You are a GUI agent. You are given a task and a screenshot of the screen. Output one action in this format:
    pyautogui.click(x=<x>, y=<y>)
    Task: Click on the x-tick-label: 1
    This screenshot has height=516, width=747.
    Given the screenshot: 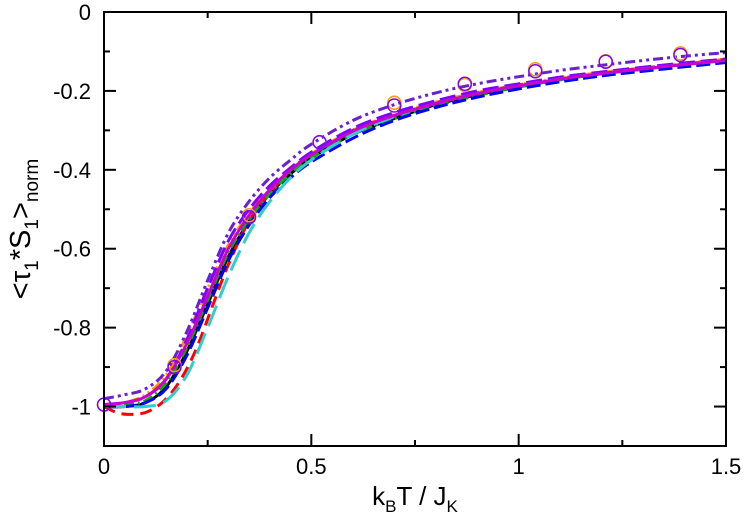 What is the action you would take?
    pyautogui.click(x=519, y=466)
    